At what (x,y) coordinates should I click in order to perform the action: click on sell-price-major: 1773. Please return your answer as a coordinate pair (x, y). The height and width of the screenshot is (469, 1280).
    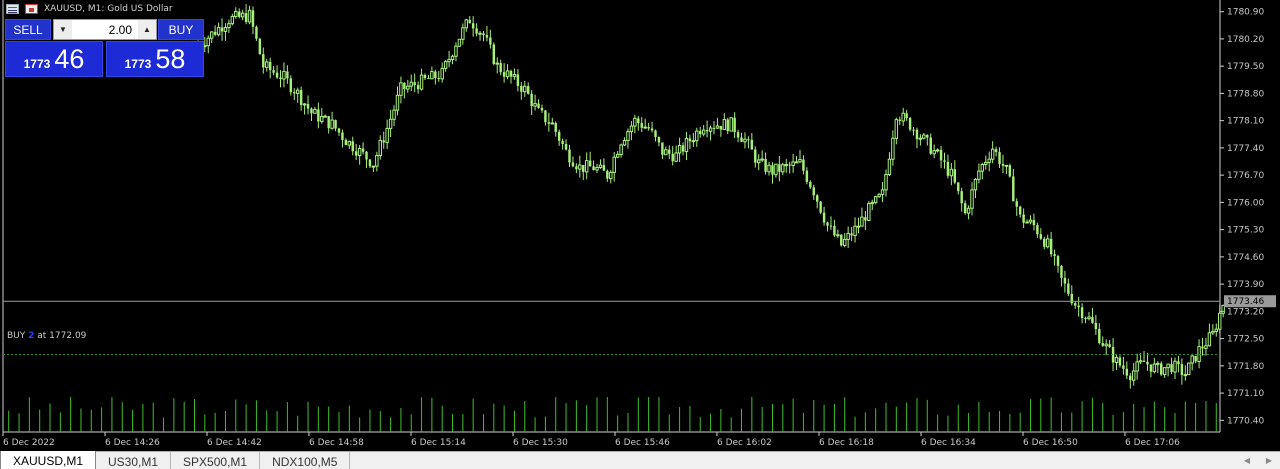
    Looking at the image, I should click on (37, 64).